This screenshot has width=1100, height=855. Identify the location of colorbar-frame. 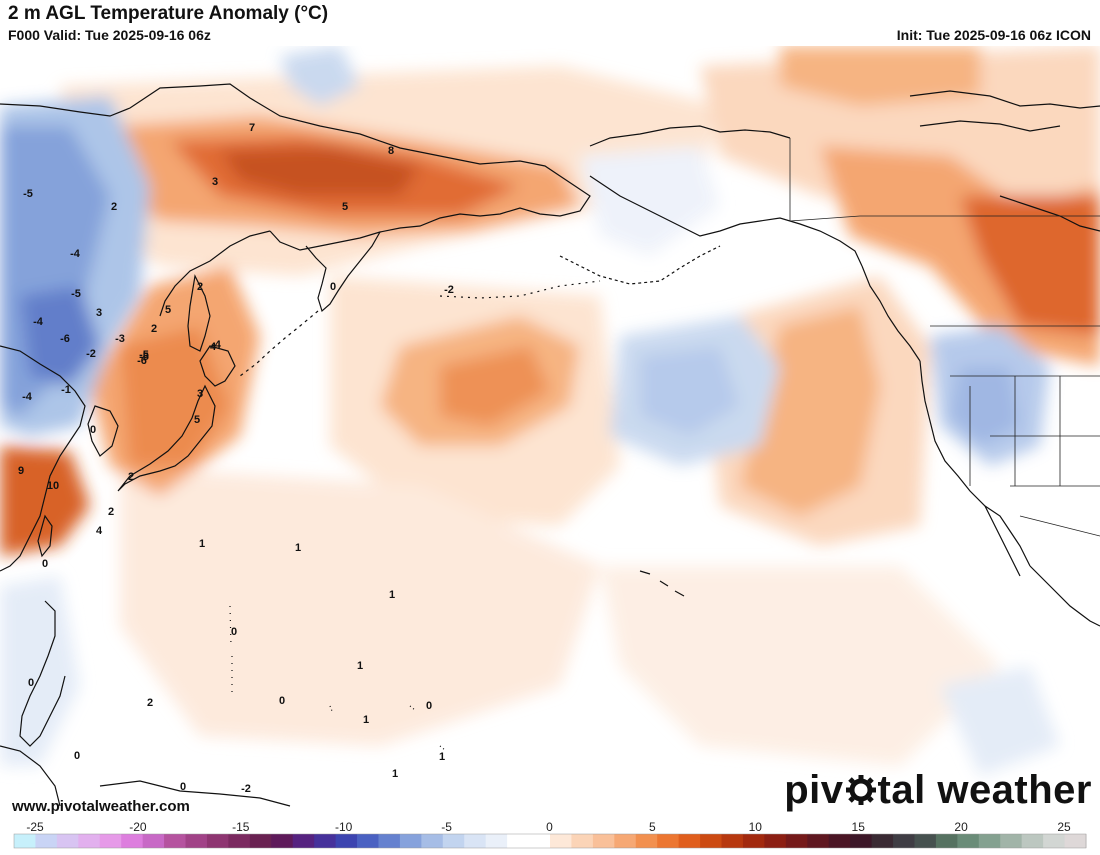
(550, 841).